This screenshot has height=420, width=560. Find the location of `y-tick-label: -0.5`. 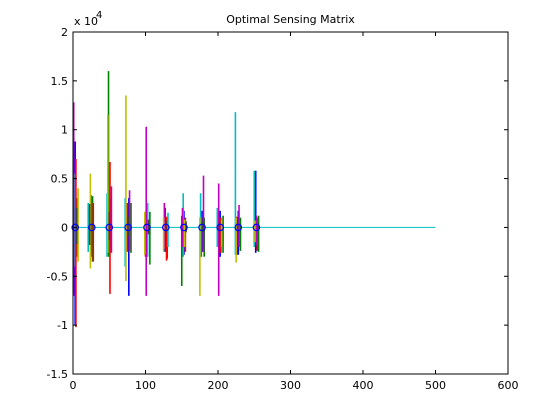

y-tick-label: -0.5 is located at coordinates (57, 276).